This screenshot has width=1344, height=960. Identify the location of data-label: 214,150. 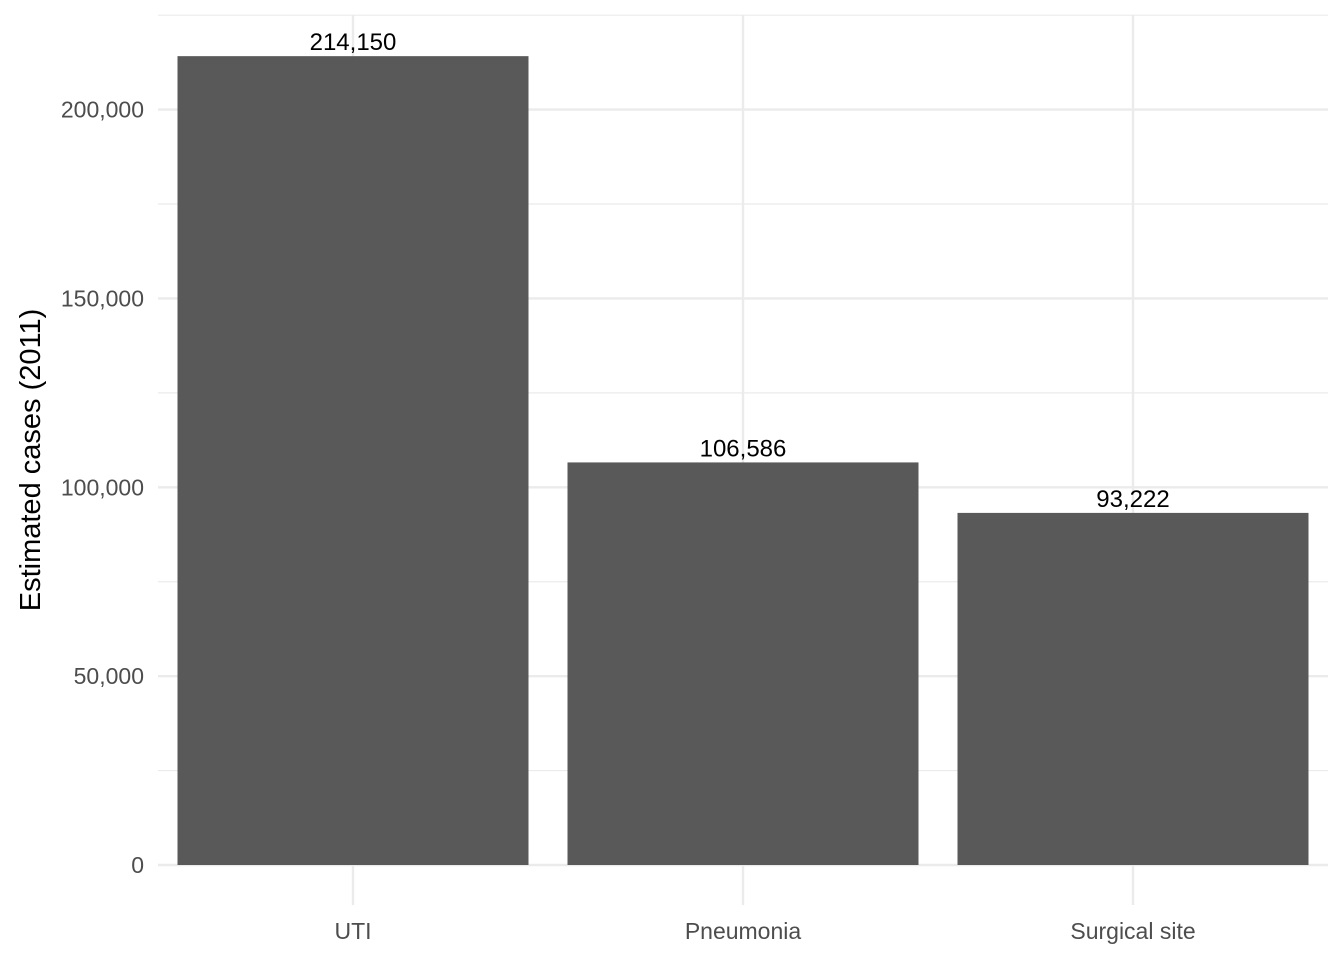
(353, 42).